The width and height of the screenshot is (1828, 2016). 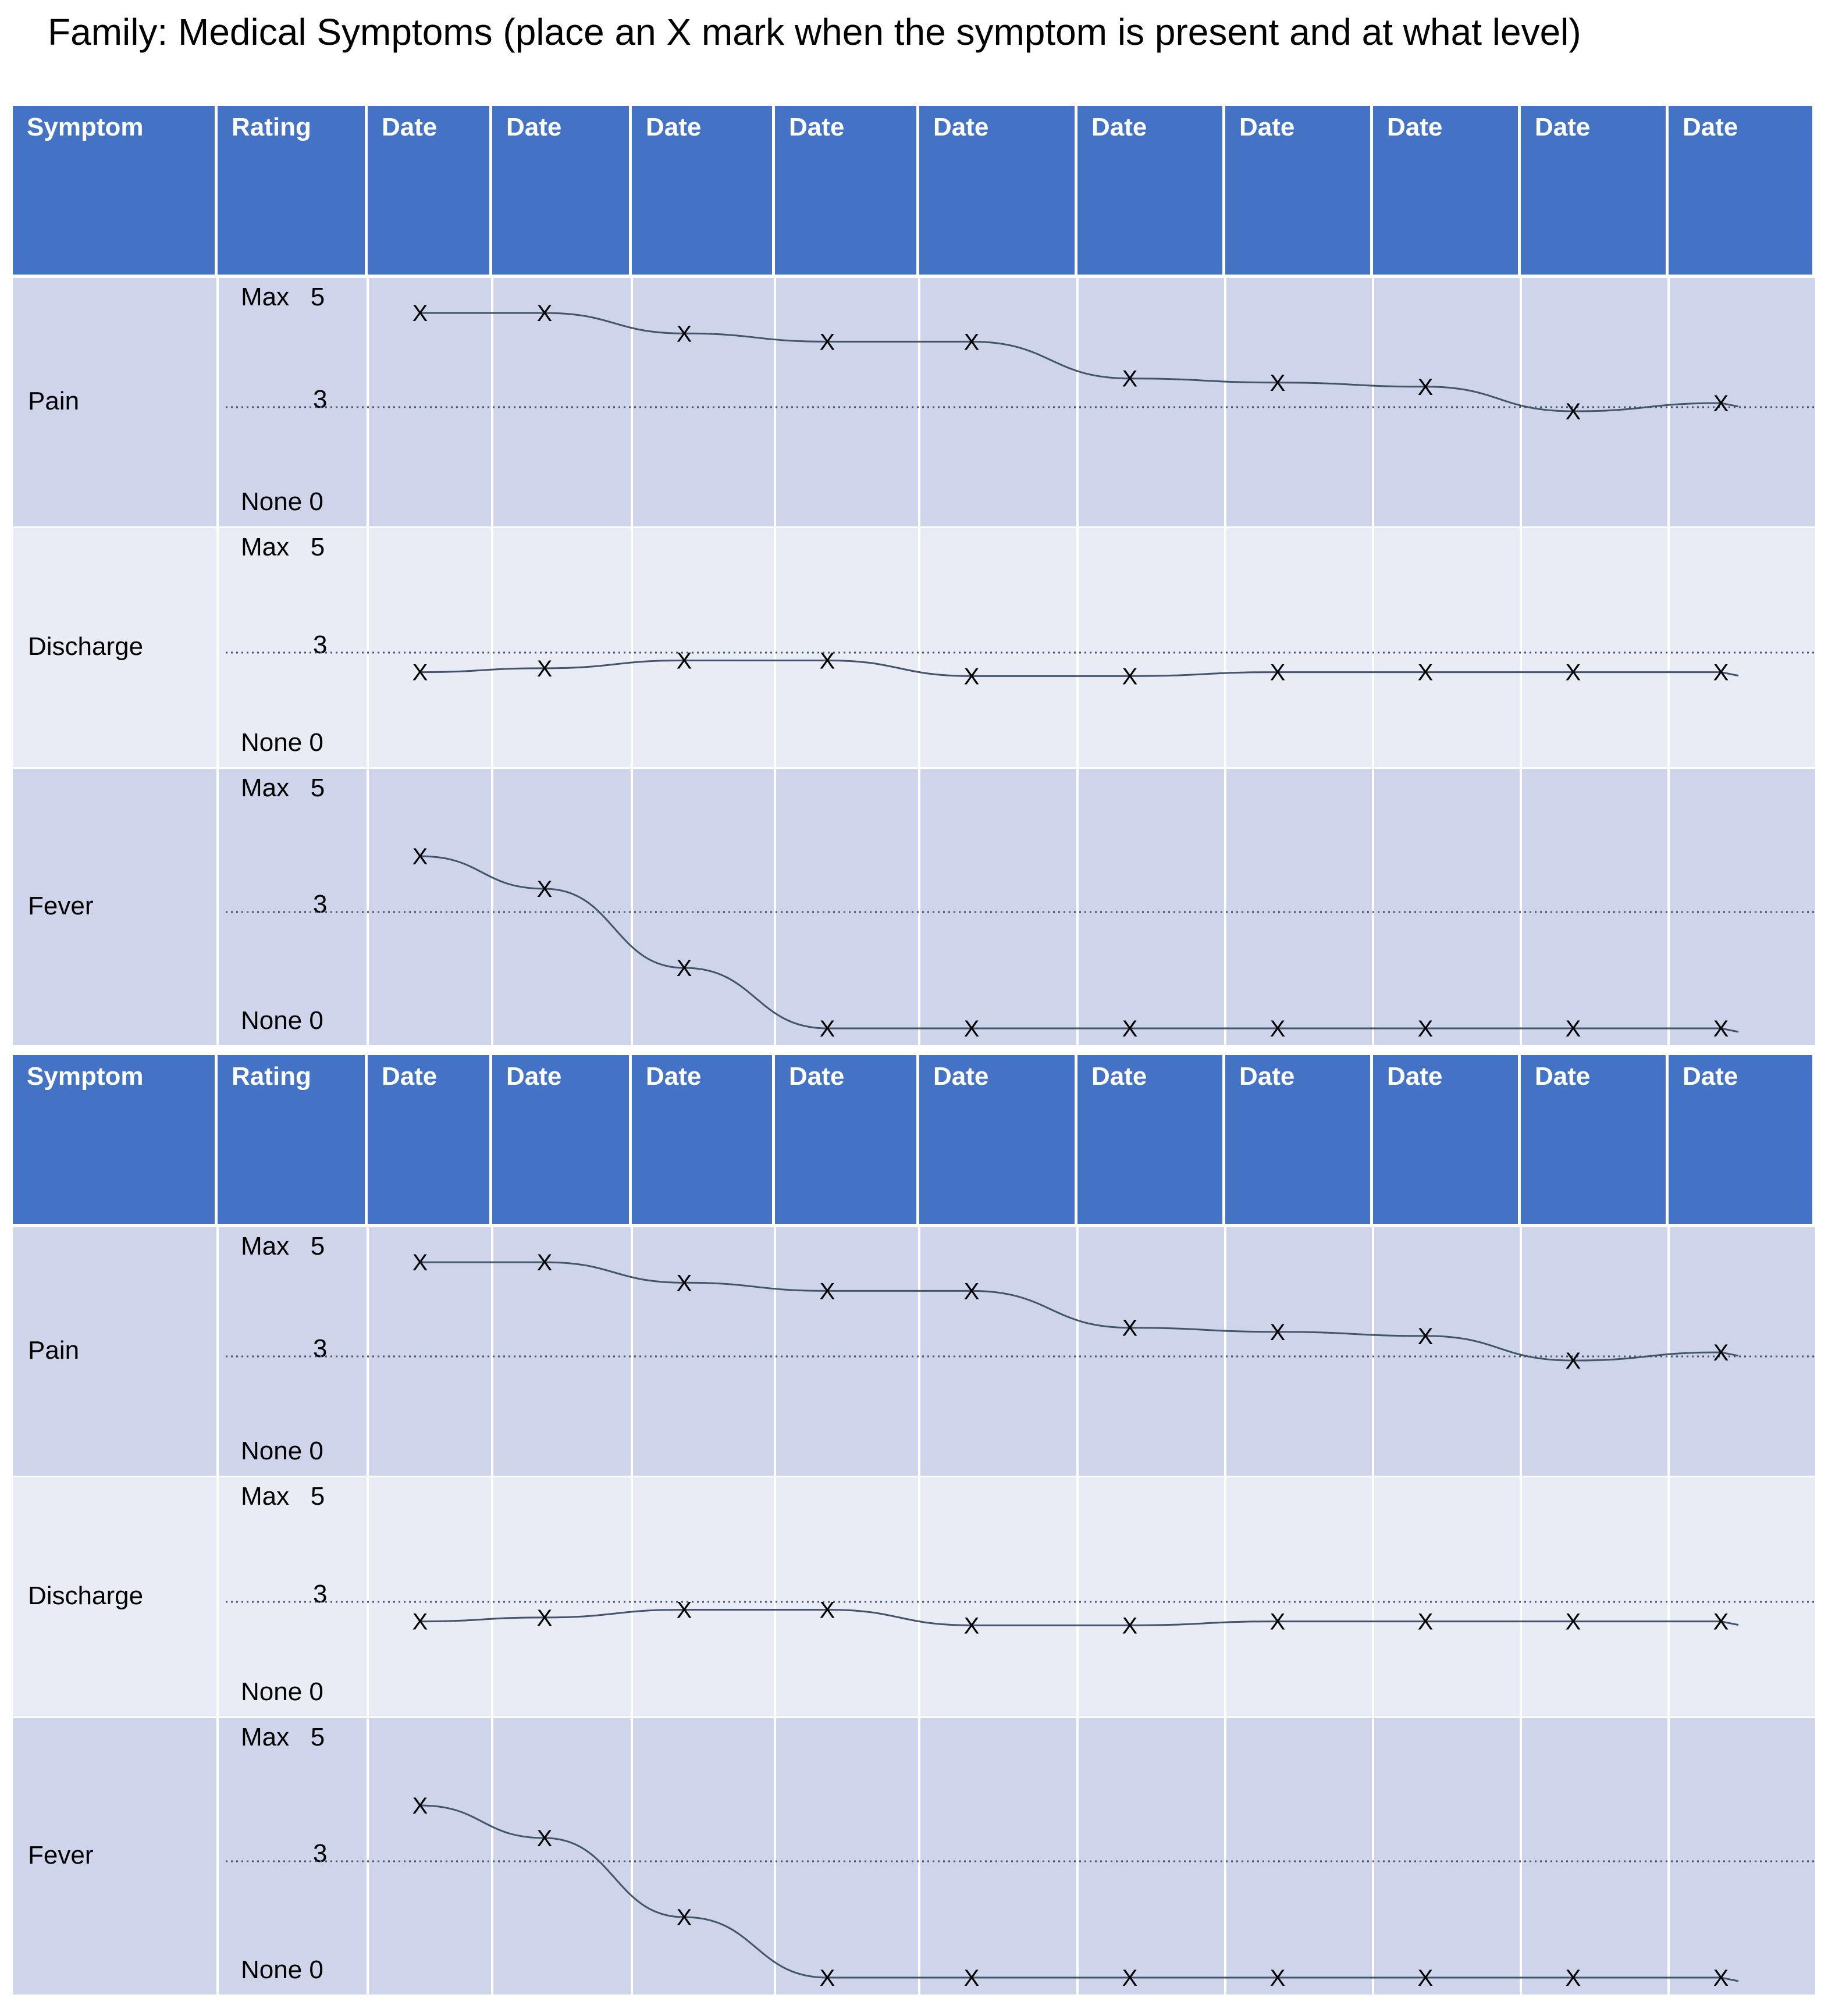 I want to click on row-divider, so click(x=914, y=1047).